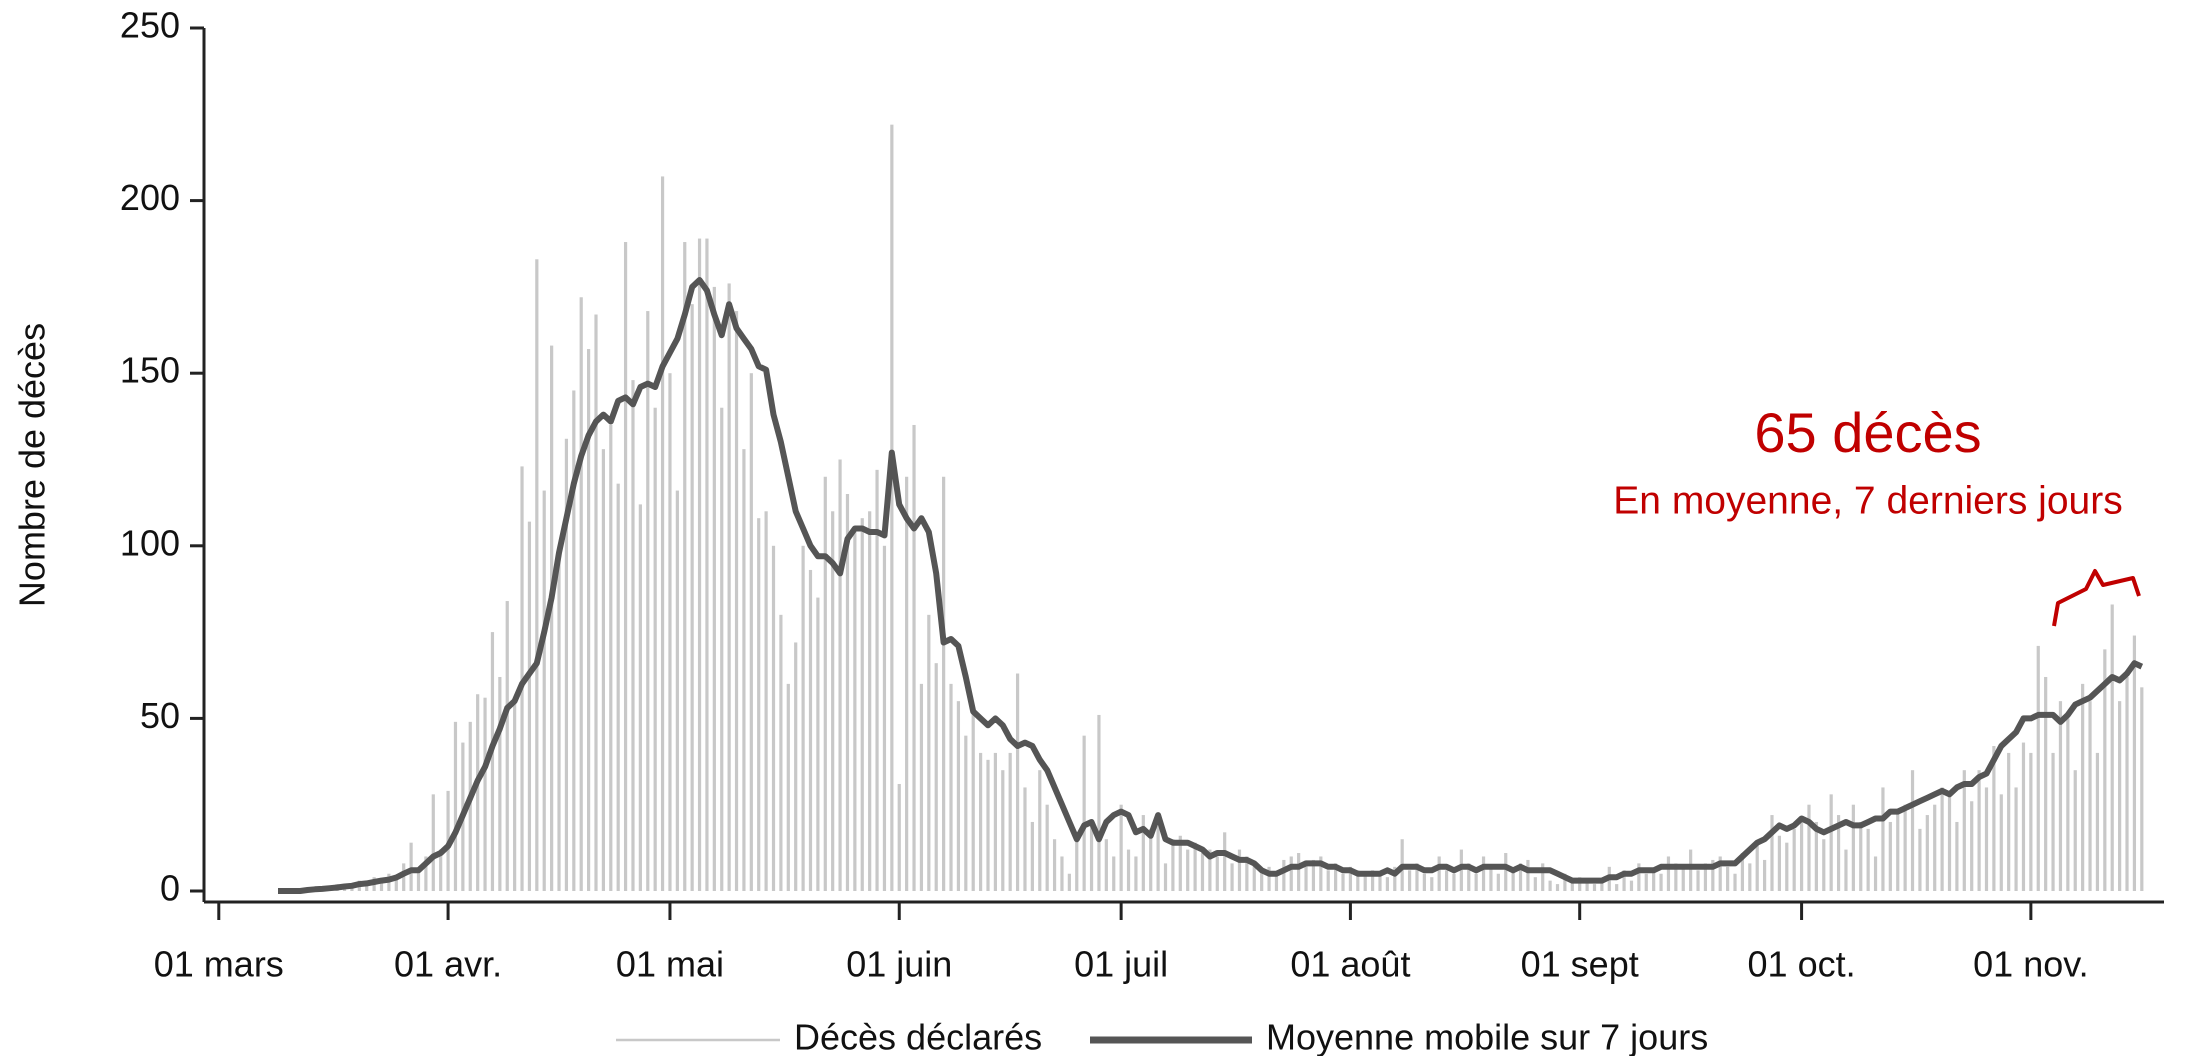 This screenshot has height=1056, width=2199. Describe the element at coordinates (448, 964) in the screenshot. I see `x-tick-label: 01 avr.` at that location.